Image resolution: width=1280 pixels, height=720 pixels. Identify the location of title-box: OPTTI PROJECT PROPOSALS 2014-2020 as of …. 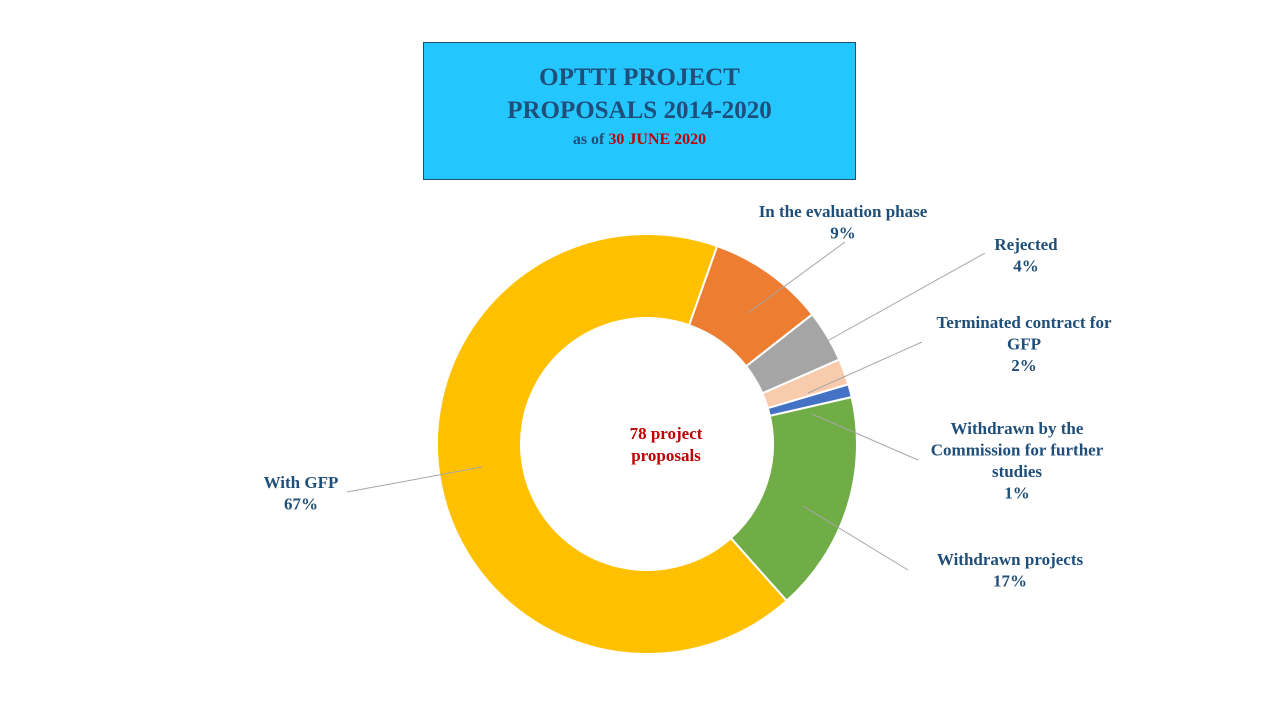
(639, 111).